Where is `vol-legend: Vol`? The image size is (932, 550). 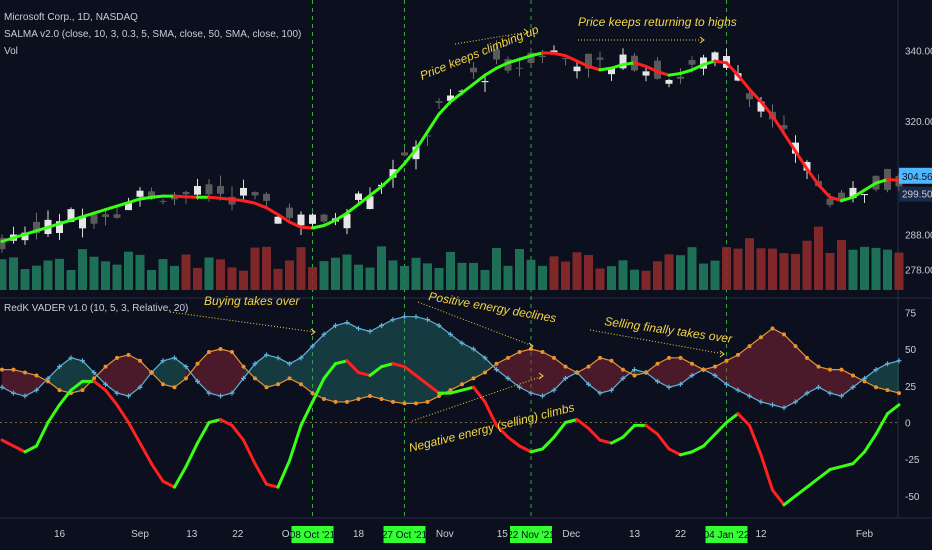 vol-legend: Vol is located at coordinates (11, 51).